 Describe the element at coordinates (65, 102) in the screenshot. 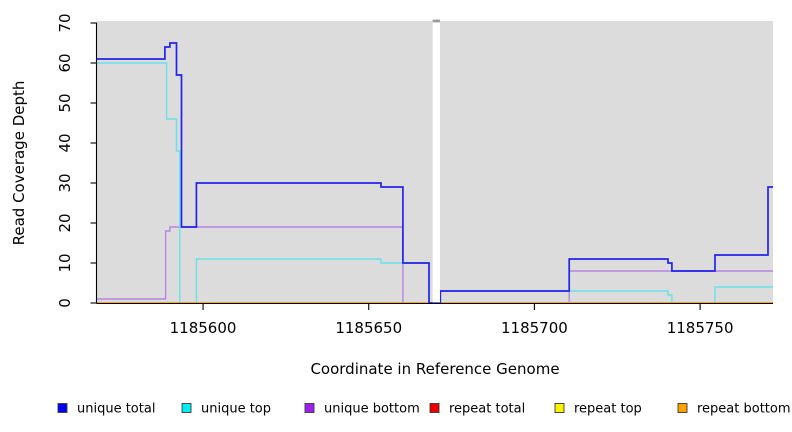

I see `y-tick-label: 50` at that location.